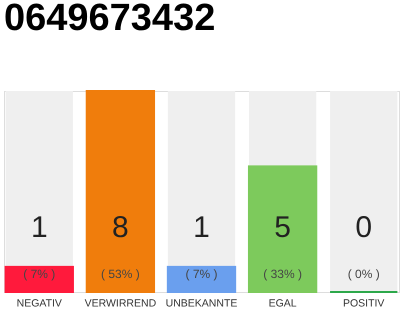 This screenshot has width=410, height=320. I want to click on data-label: 0, so click(363, 227).